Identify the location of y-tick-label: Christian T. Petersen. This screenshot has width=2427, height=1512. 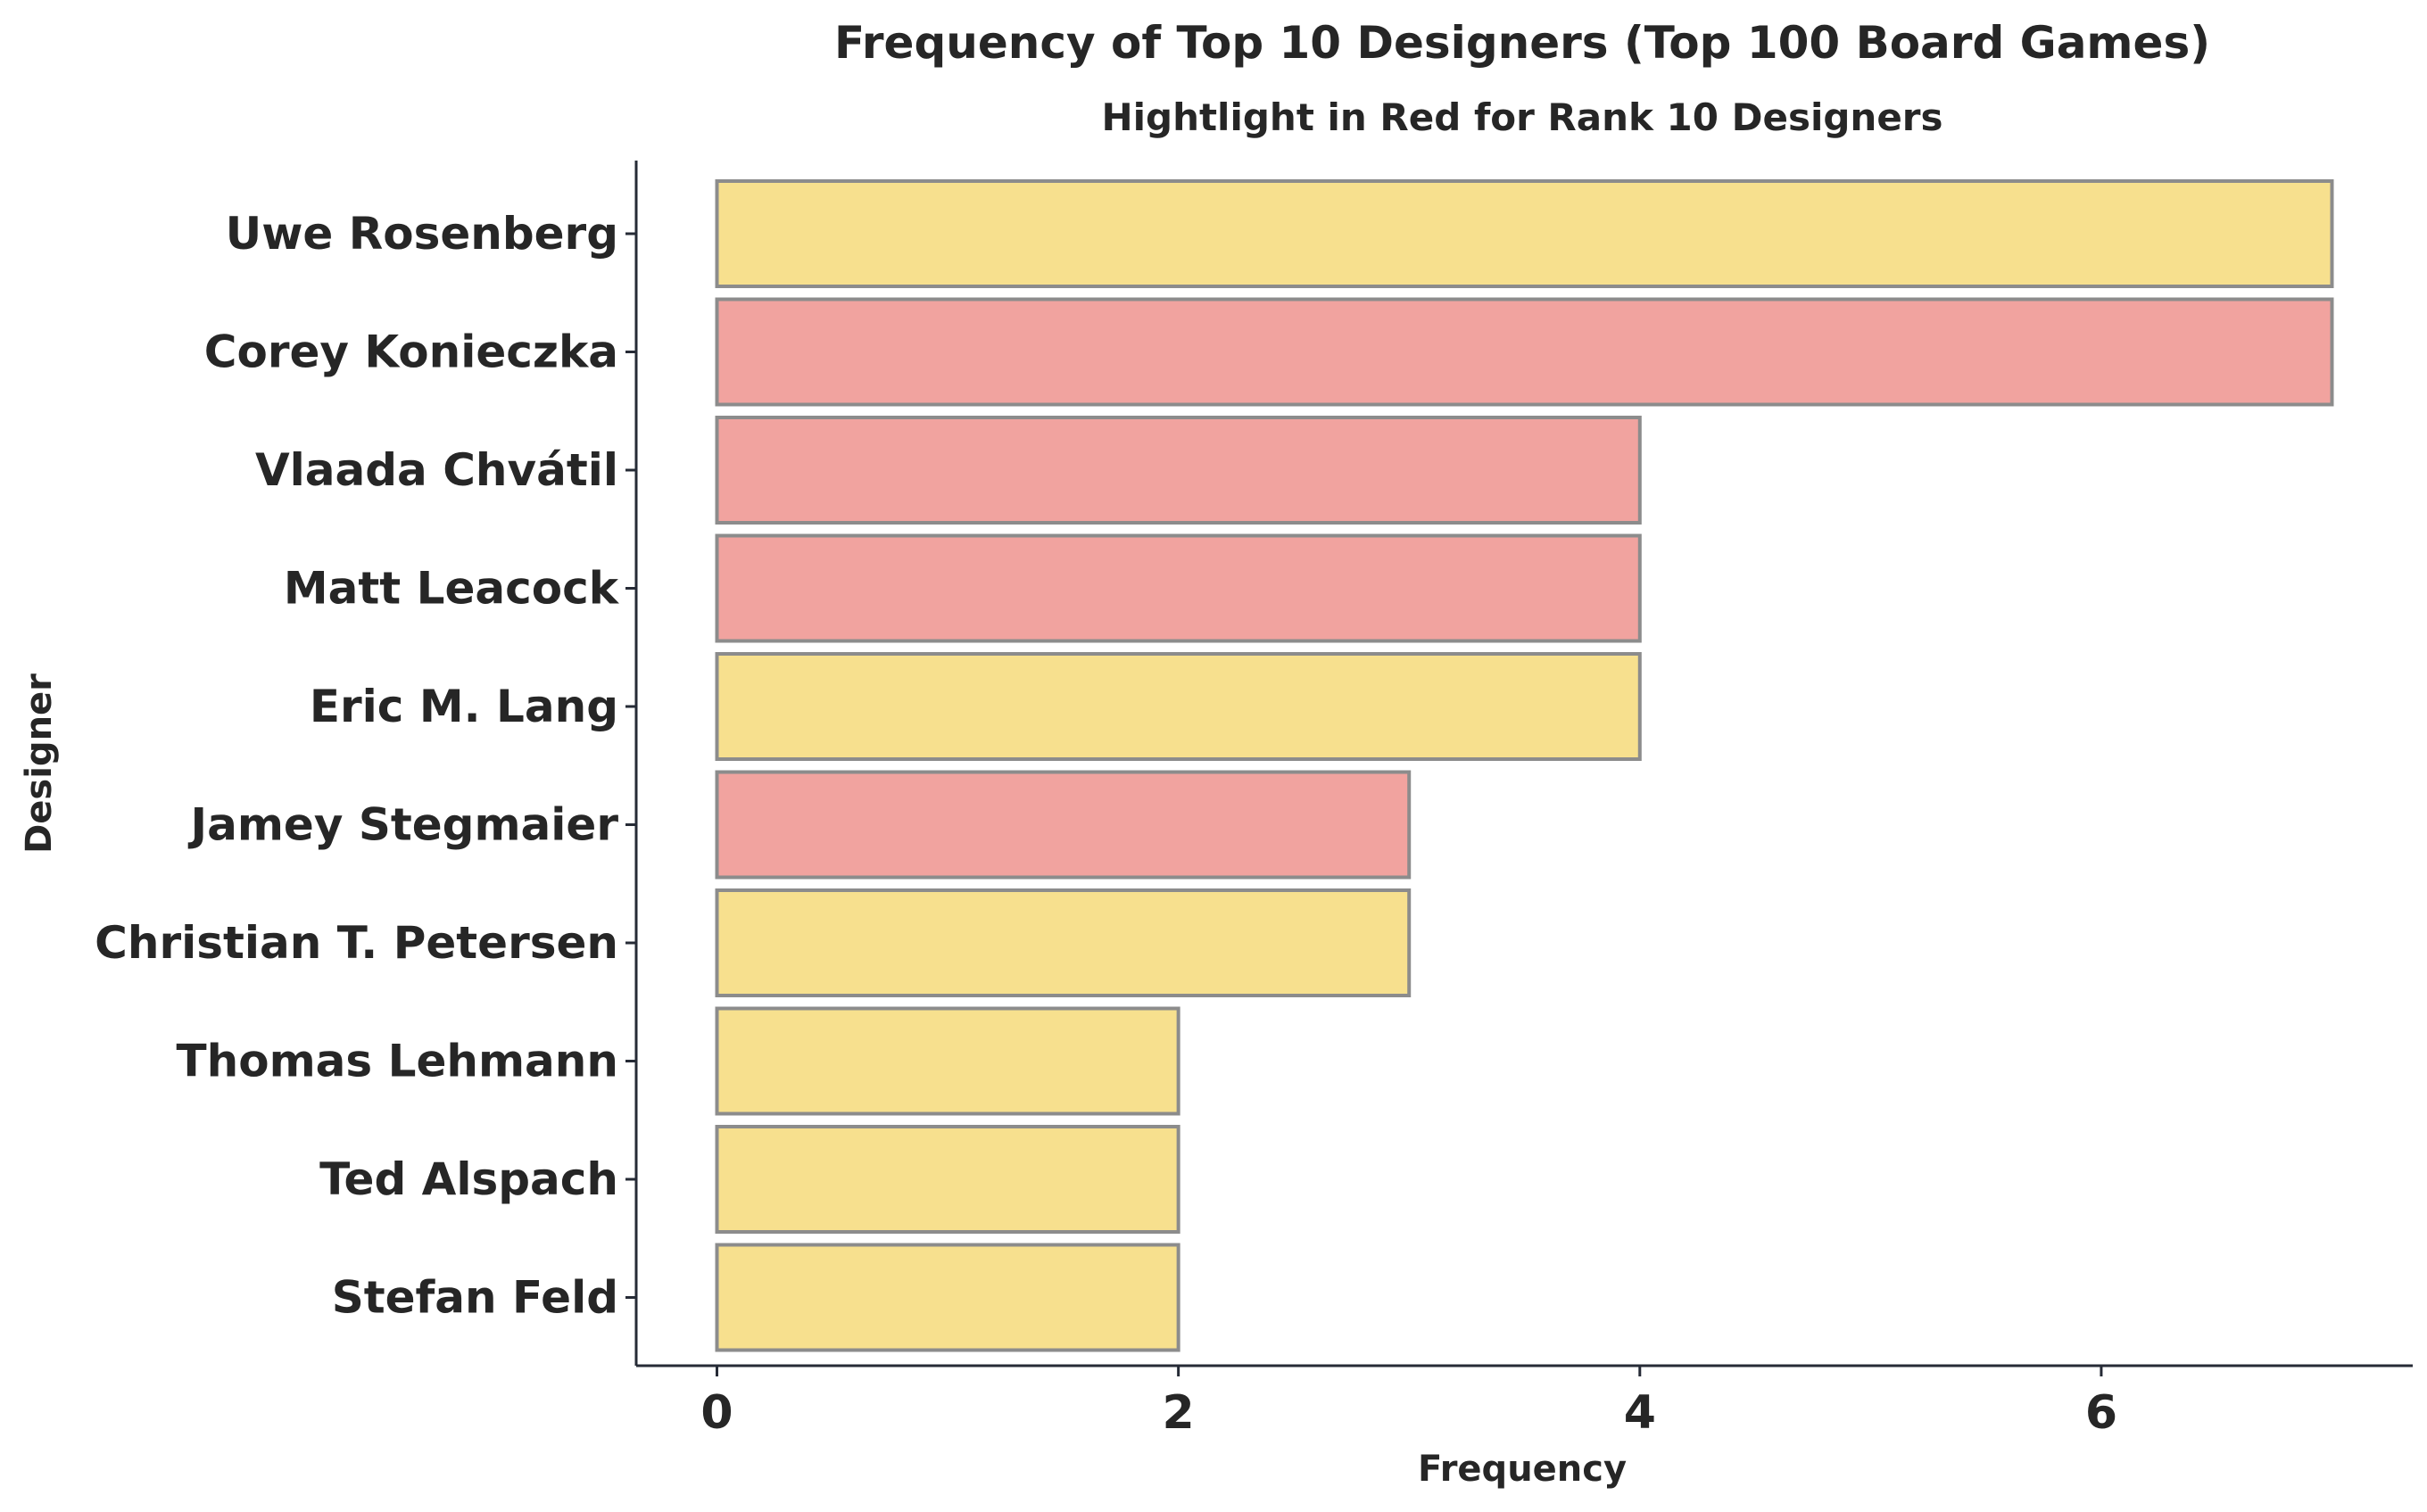
(357, 943).